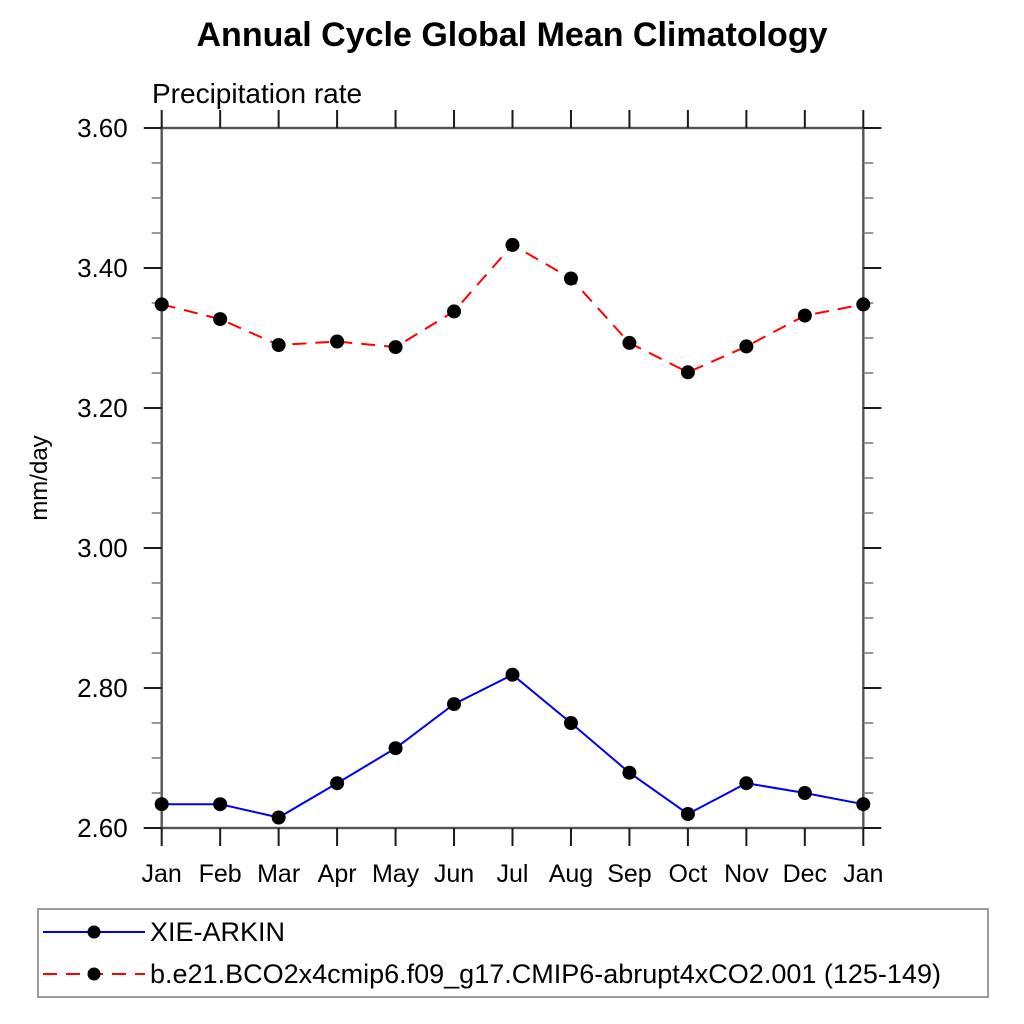 This screenshot has width=1024, height=1024. I want to click on legend-line-sample-dashed, so click(94, 974).